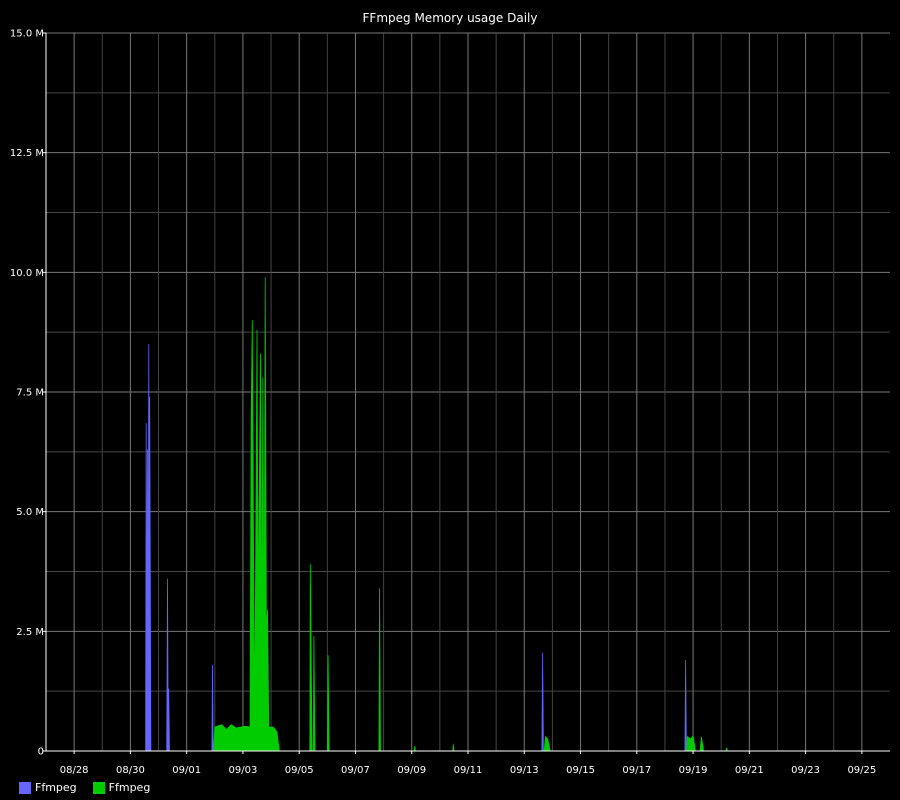  Describe the element at coordinates (25, 787) in the screenshot. I see `legend-swatch-blue` at that location.